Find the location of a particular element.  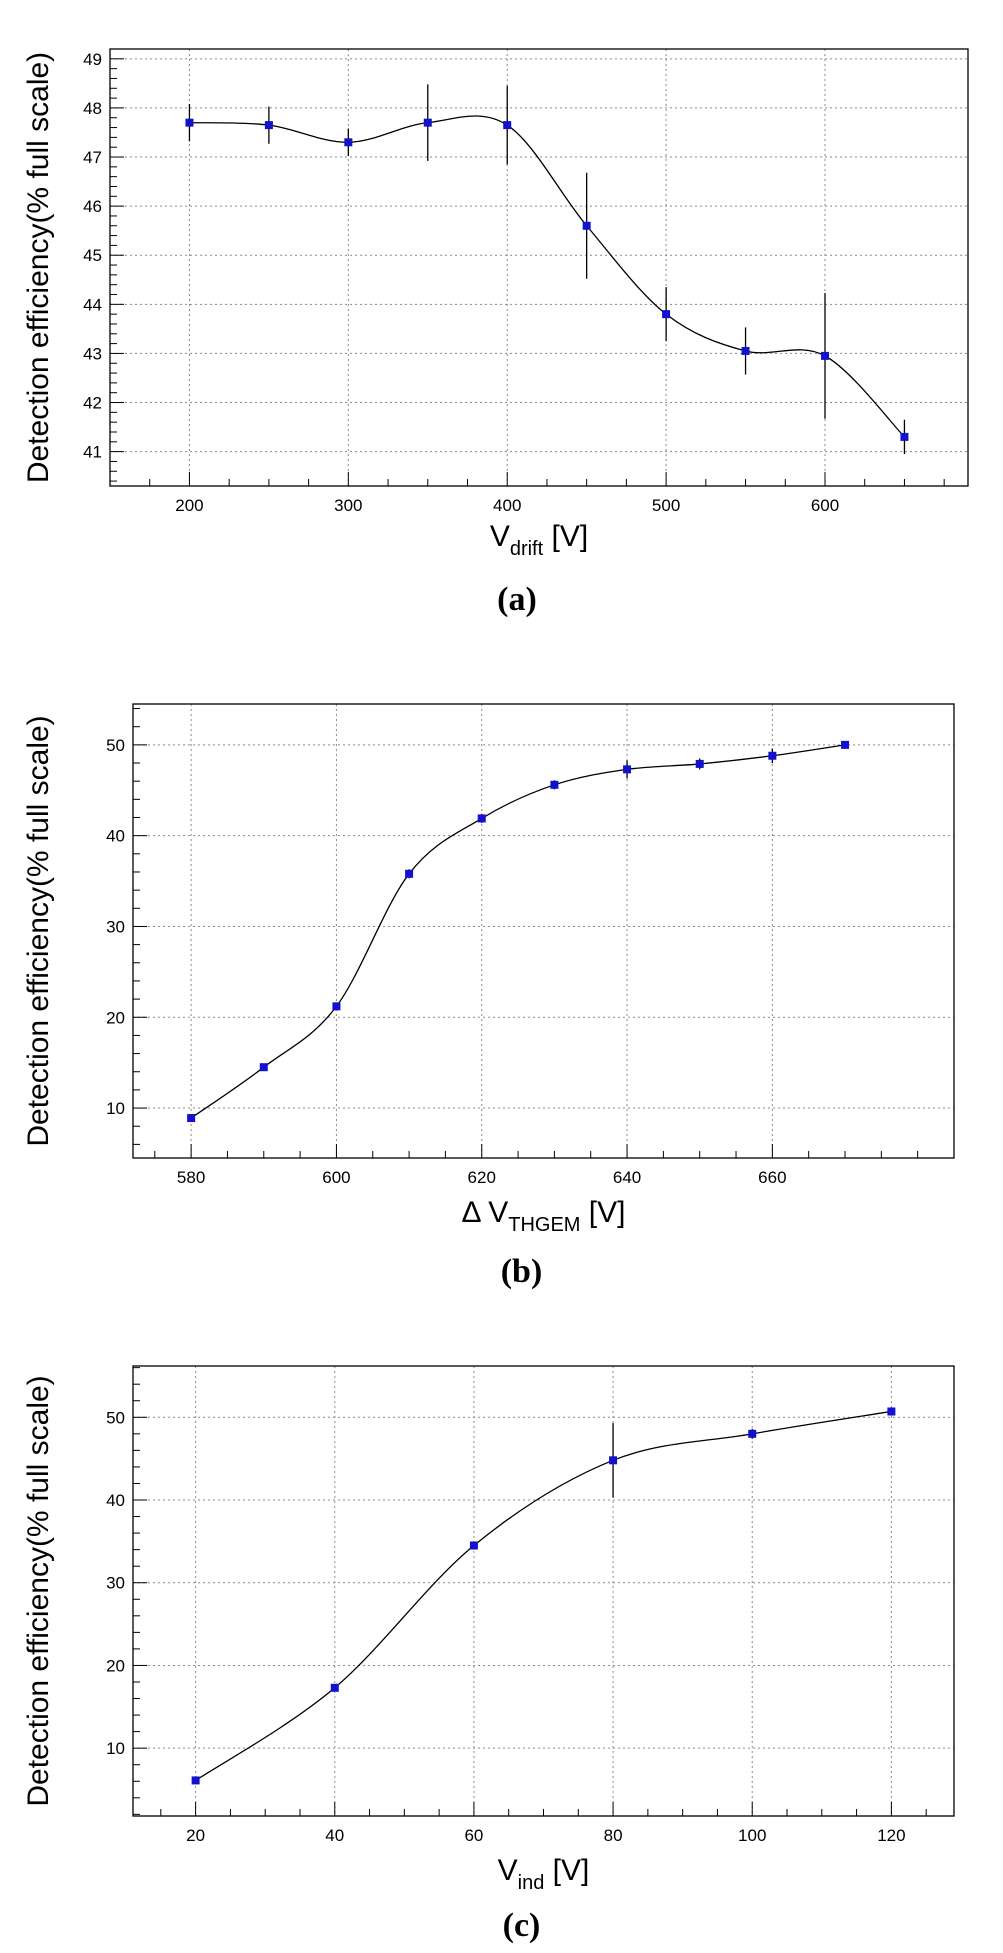

y-tick-label: 44 is located at coordinates (92, 304).